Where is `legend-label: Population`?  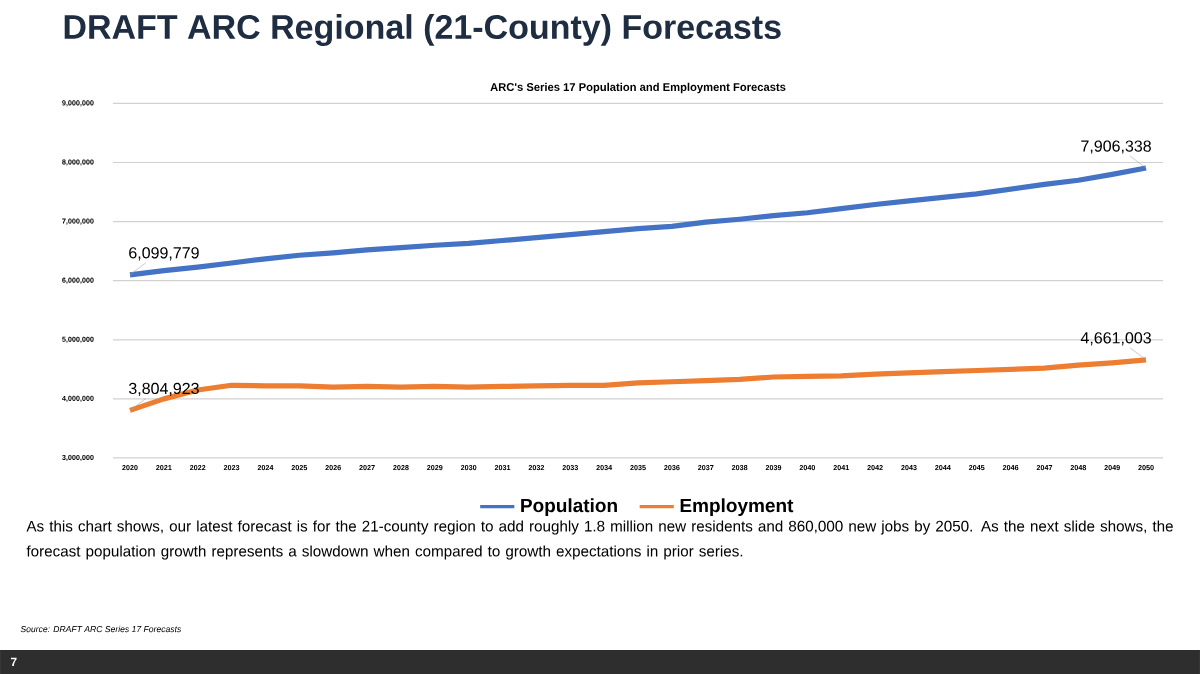
legend-label: Population is located at coordinates (569, 507).